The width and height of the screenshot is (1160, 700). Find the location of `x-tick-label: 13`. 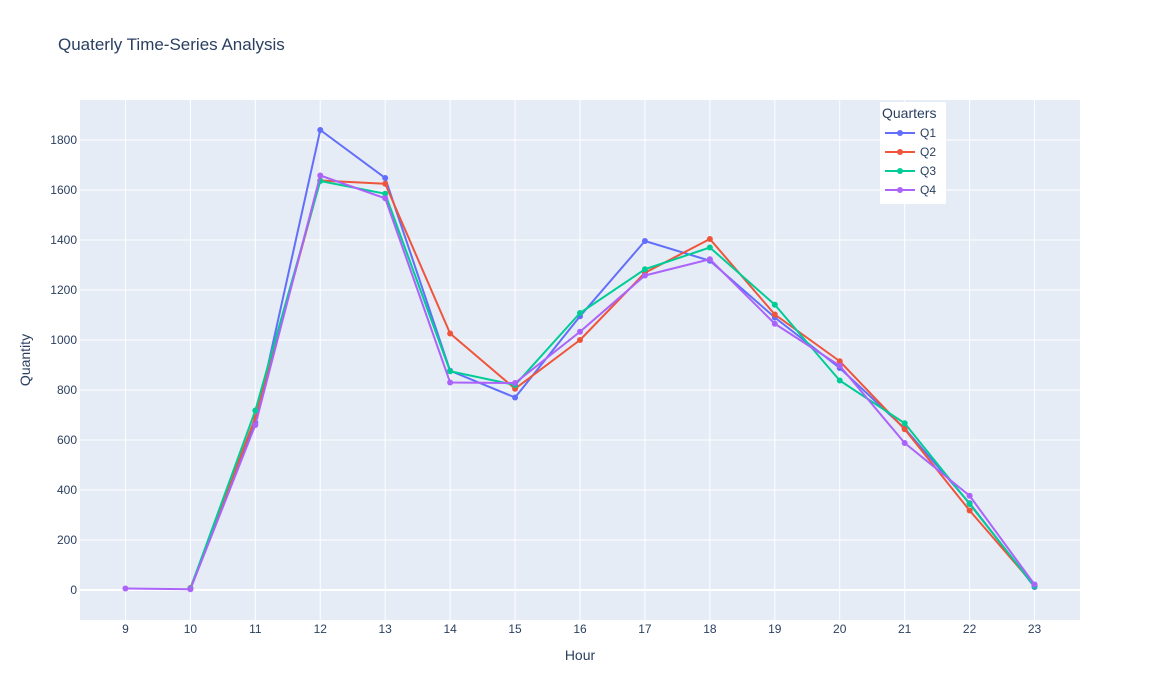

x-tick-label: 13 is located at coordinates (386, 629).